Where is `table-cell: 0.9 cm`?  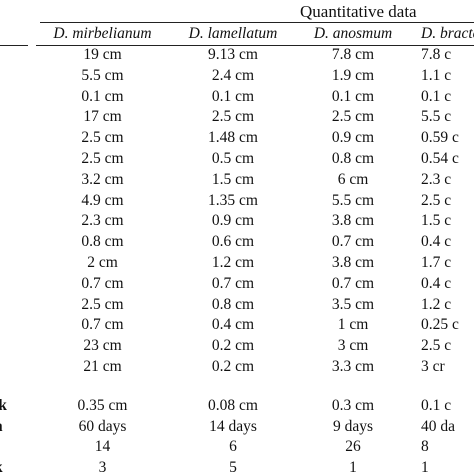 table-cell: 0.9 cm is located at coordinates (353, 138).